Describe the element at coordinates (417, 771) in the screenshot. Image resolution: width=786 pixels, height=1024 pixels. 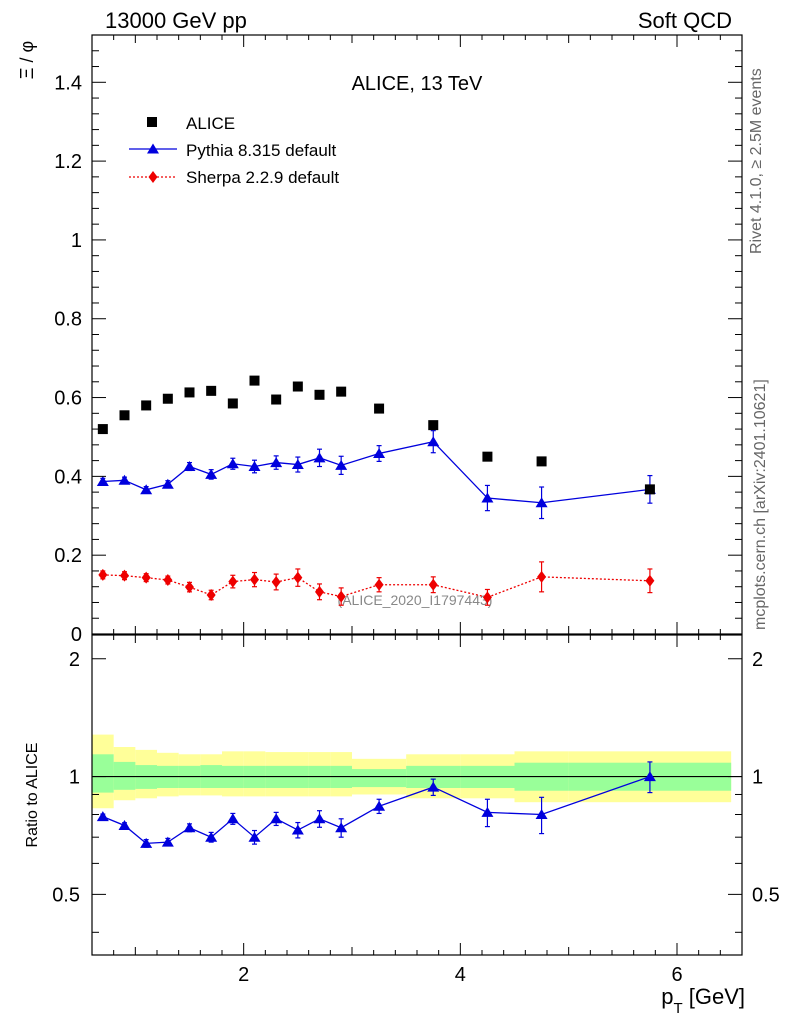
I see `ratio-uncertainty-bands` at that location.